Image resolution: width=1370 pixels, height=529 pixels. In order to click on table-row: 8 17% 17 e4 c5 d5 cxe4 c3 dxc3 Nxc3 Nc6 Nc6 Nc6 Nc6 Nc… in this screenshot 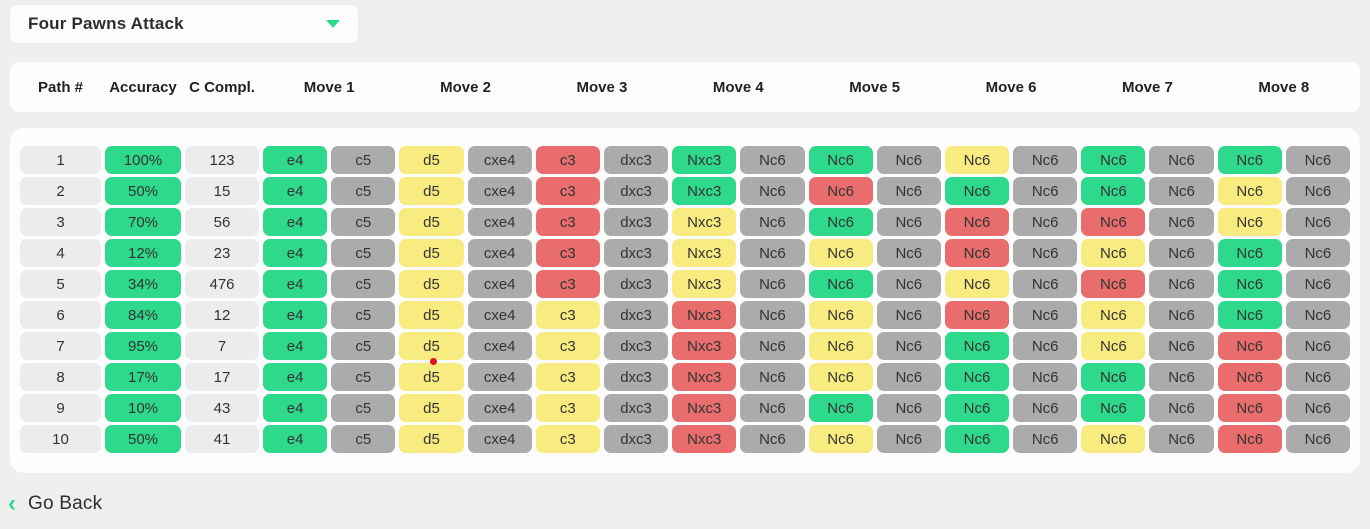, I will do `click(685, 377)`.